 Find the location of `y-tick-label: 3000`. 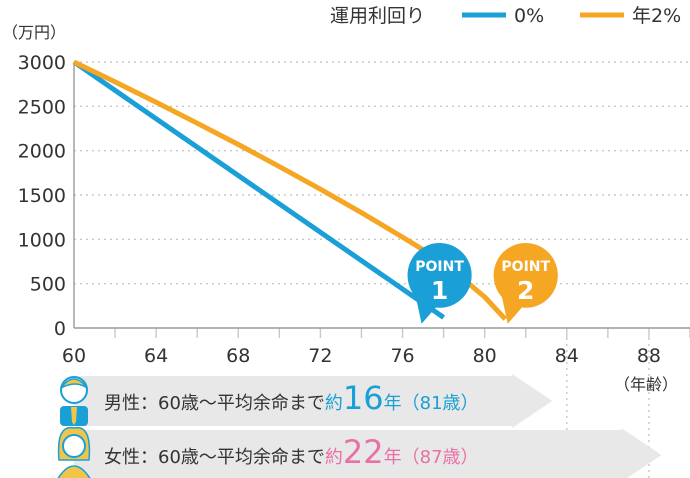

y-tick-label: 3000 is located at coordinates (42, 63).